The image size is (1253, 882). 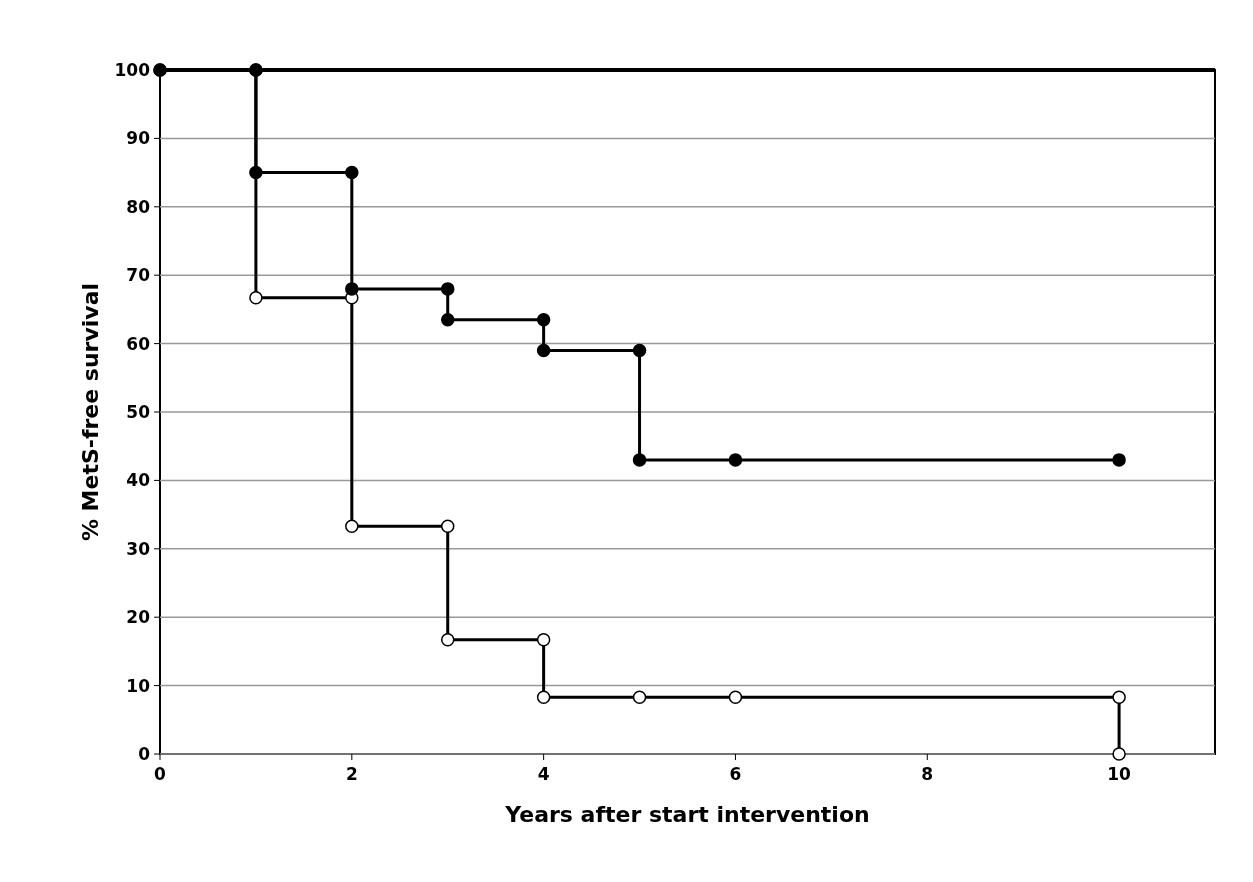 What do you see at coordinates (138, 617) in the screenshot?
I see `y-tick-label: 20` at bounding box center [138, 617].